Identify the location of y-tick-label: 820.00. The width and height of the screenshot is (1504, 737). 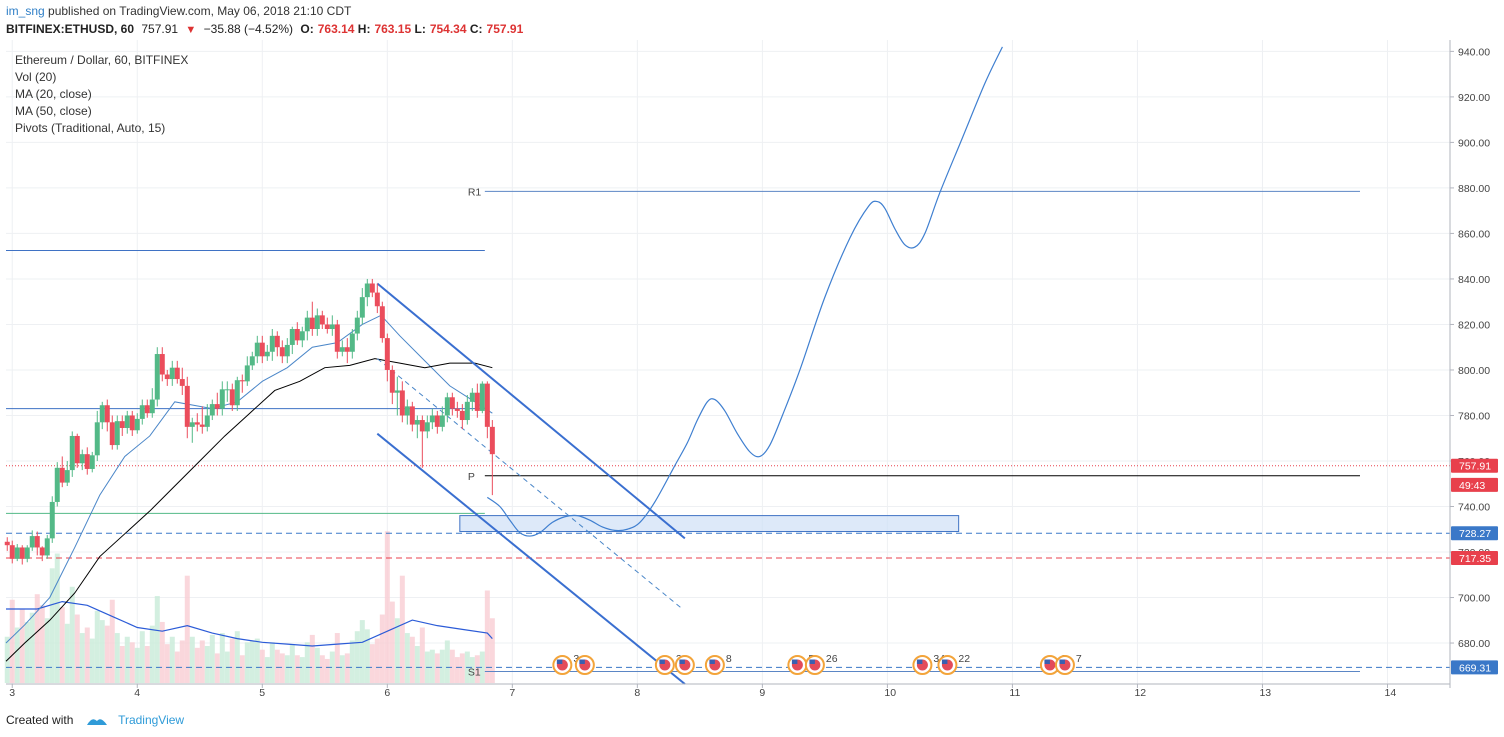
(1474, 325).